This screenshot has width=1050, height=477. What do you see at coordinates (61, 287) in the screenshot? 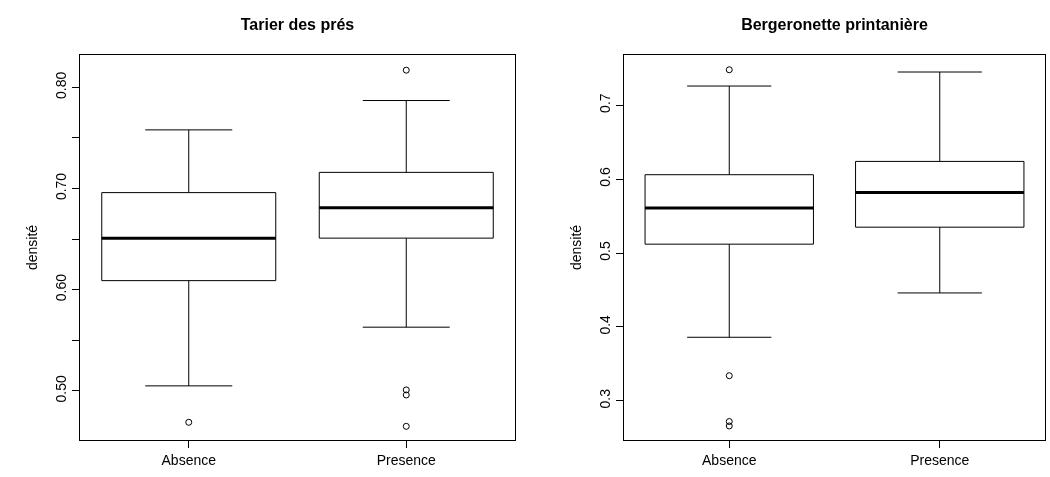
I see `y-tick-label: 0.60` at bounding box center [61, 287].